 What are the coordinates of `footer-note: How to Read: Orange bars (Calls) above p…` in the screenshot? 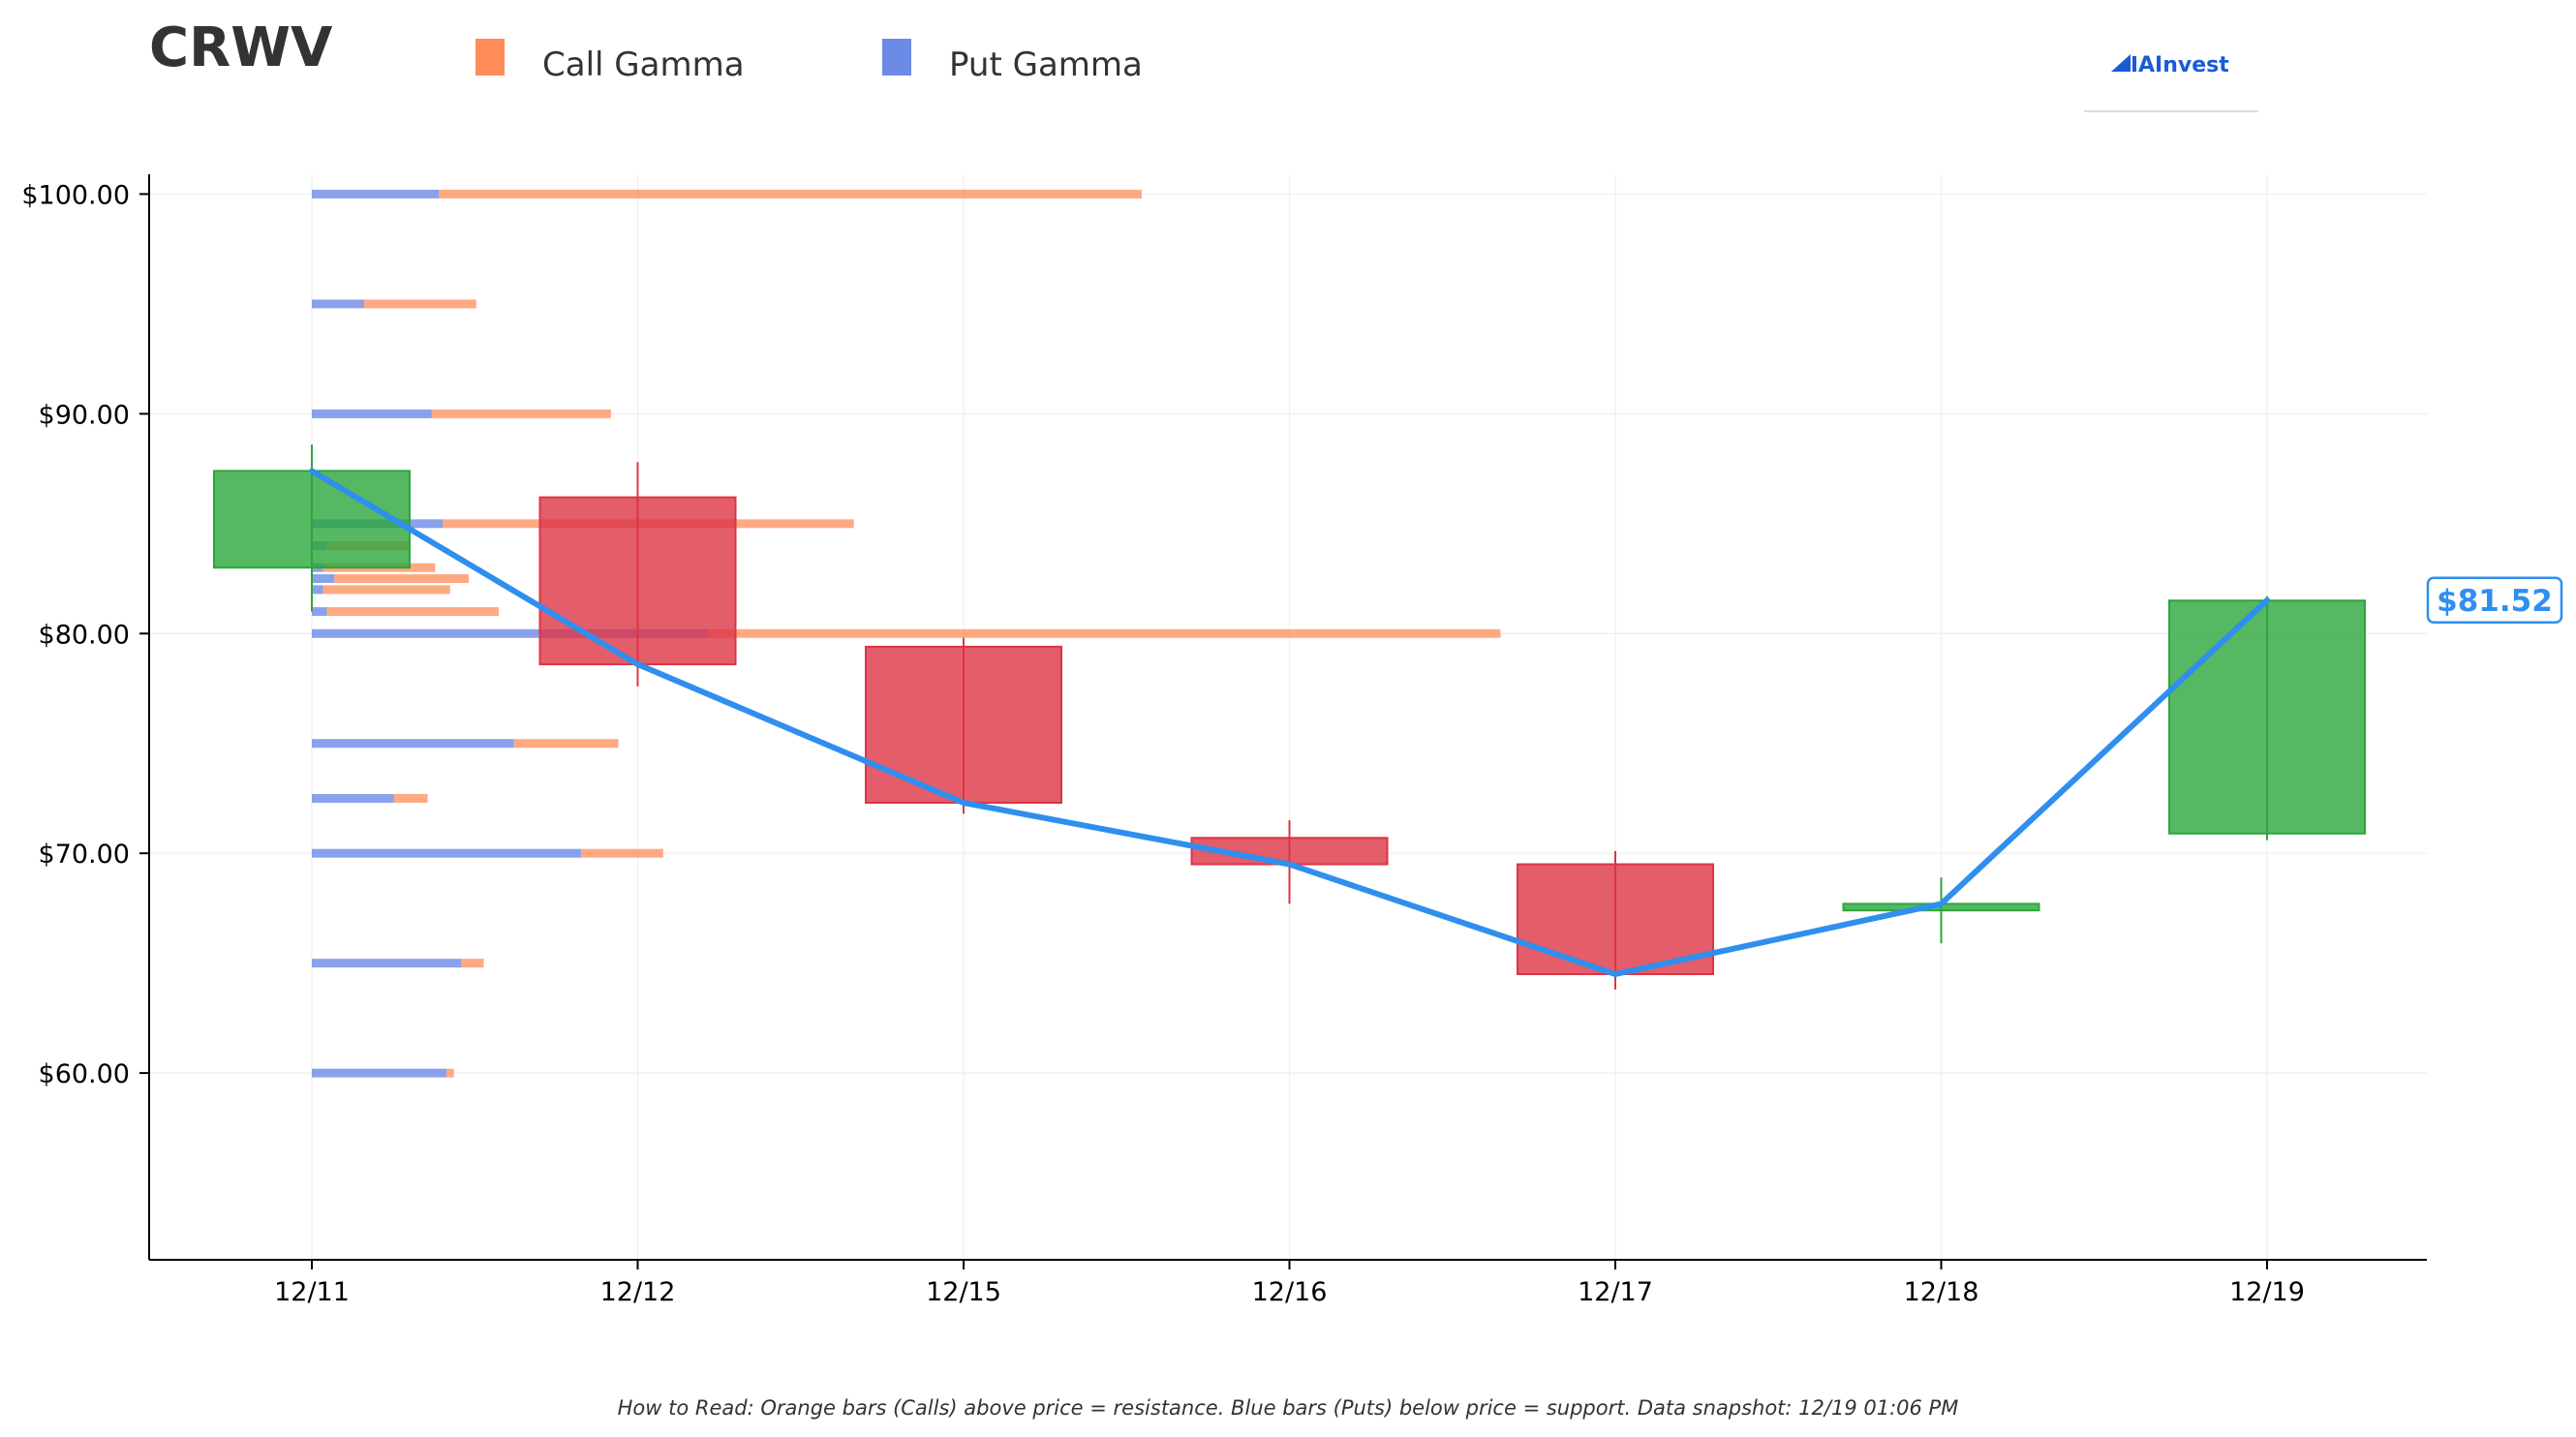 It's located at (1288, 1408).